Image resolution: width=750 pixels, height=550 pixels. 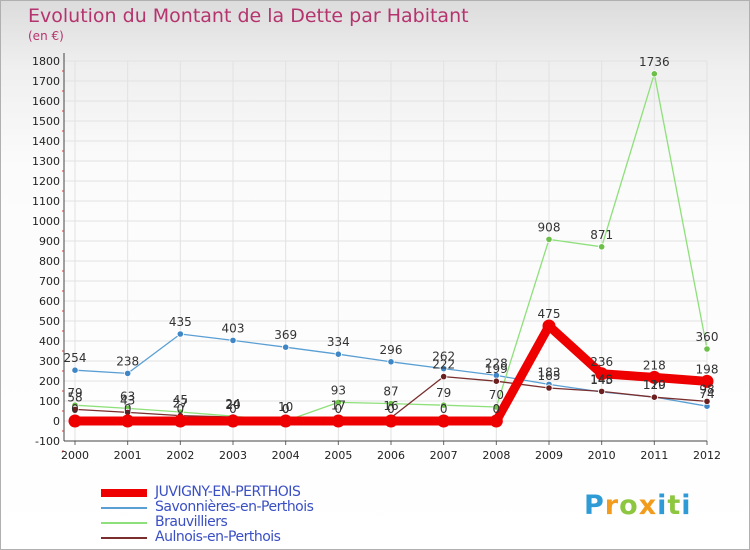 What do you see at coordinates (266, 507) in the screenshot?
I see `legend-item: Savonnières-en-Perthois` at bounding box center [266, 507].